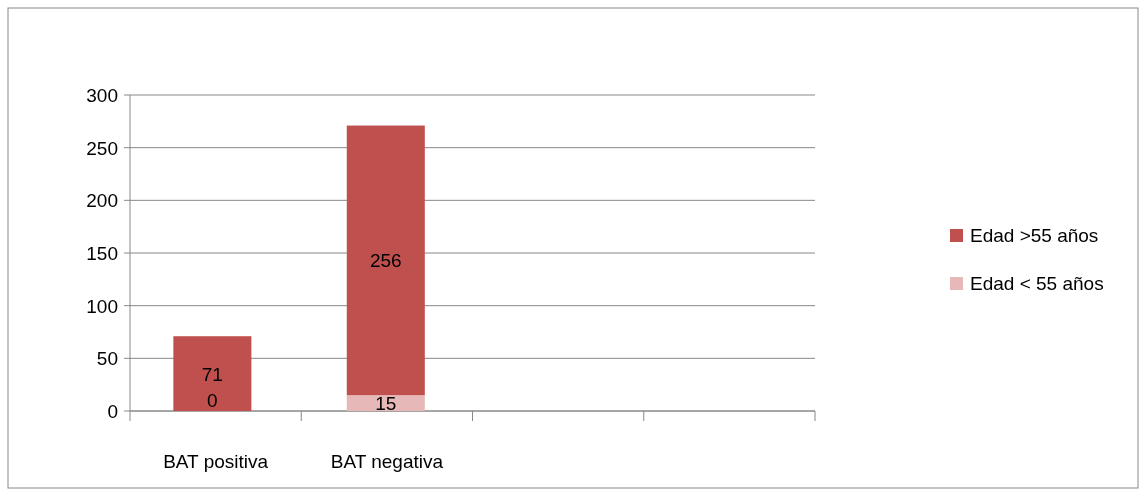 The width and height of the screenshot is (1146, 496). What do you see at coordinates (102, 306) in the screenshot?
I see `y-tick-label: 100` at bounding box center [102, 306].